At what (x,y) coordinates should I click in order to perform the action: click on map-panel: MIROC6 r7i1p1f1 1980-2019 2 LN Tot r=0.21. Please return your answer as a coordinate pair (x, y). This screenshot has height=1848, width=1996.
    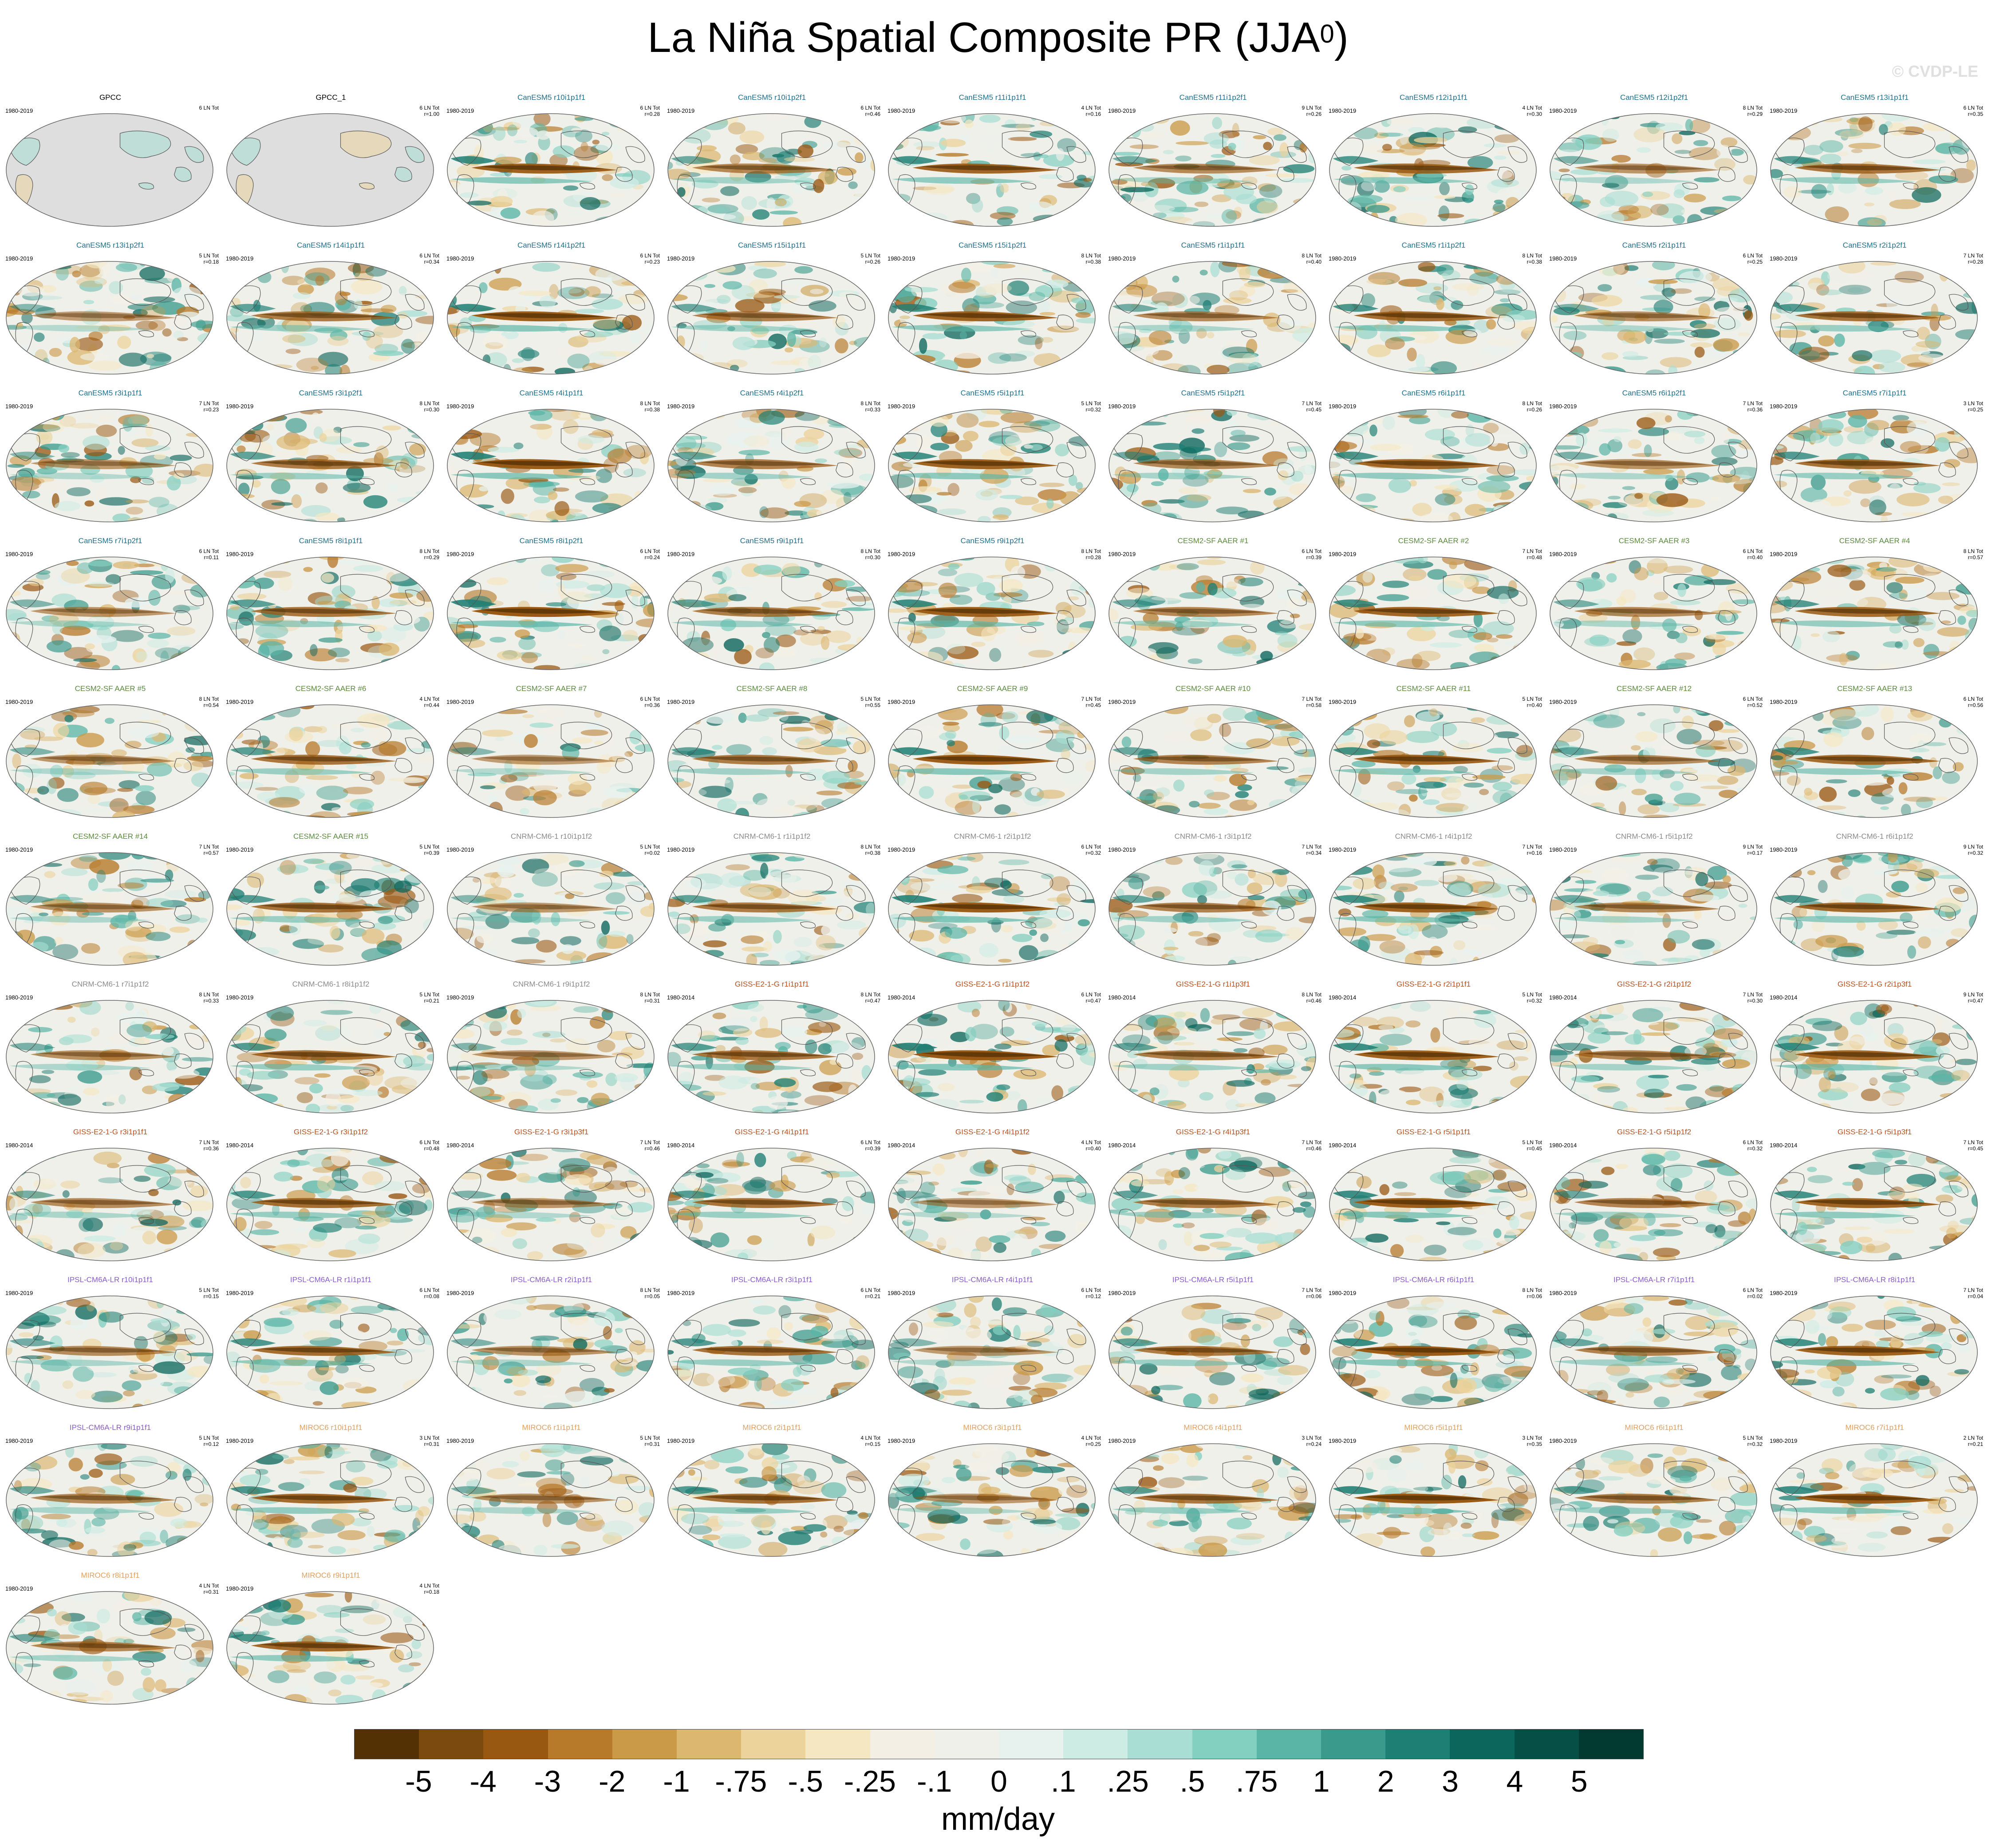
    Looking at the image, I should click on (1874, 1491).